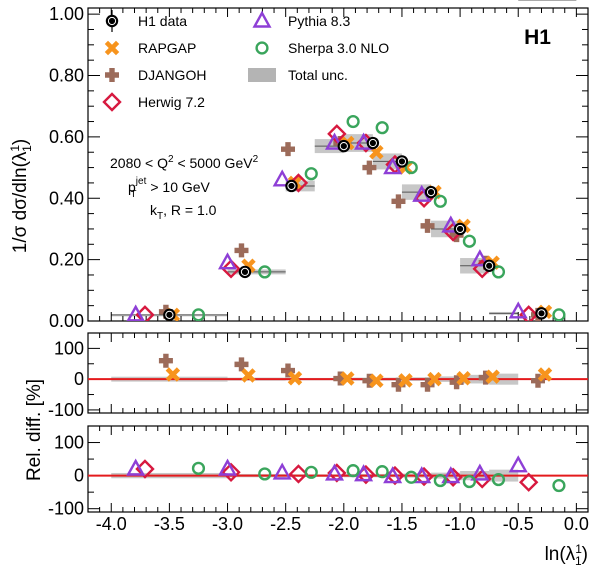  Describe the element at coordinates (184, 162) in the screenshot. I see `annotation-q2: 2080 < Q2 < 5000 GeV2` at that location.